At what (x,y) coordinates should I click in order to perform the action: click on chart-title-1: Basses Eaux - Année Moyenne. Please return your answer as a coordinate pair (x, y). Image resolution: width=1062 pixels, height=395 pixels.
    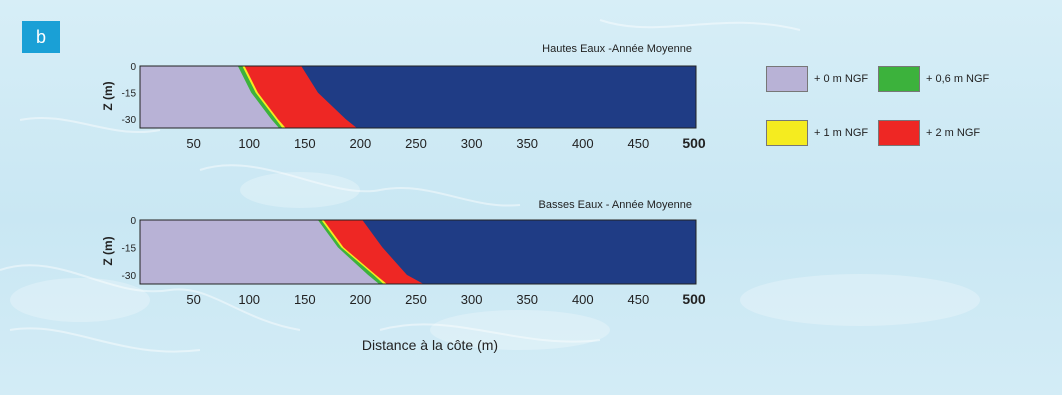
    Looking at the image, I should click on (615, 205).